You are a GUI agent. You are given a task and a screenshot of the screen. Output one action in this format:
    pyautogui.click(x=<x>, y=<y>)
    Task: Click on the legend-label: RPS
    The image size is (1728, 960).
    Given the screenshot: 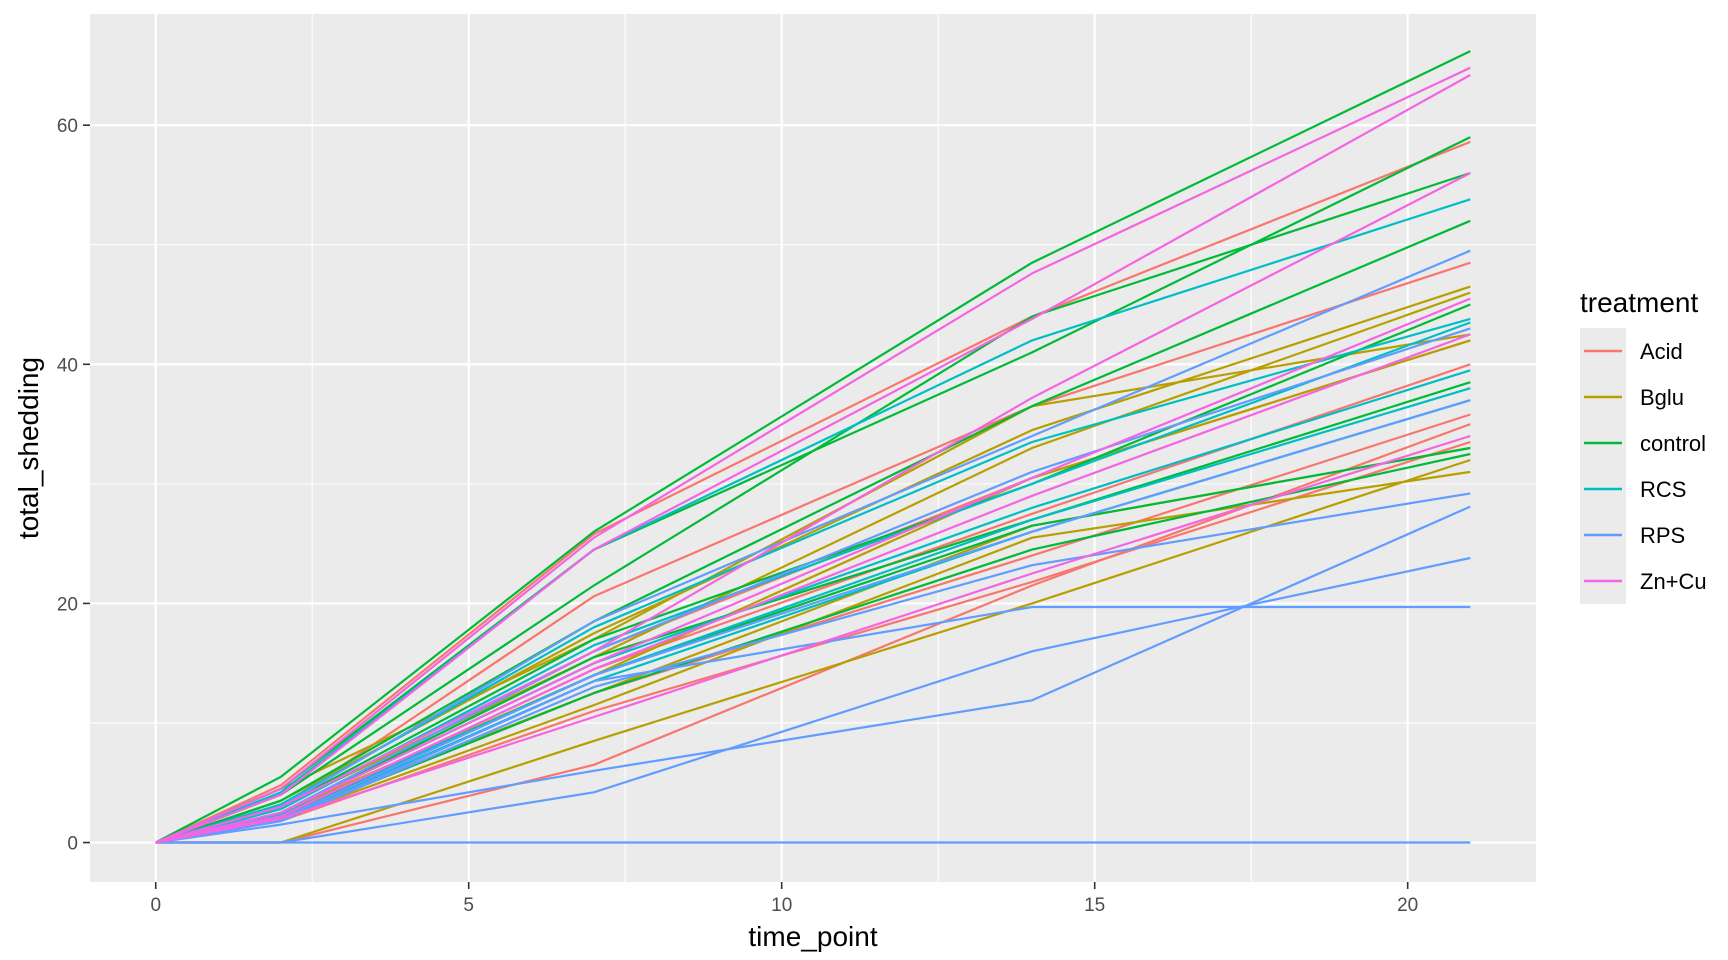 What is the action you would take?
    pyautogui.click(x=1662, y=535)
    